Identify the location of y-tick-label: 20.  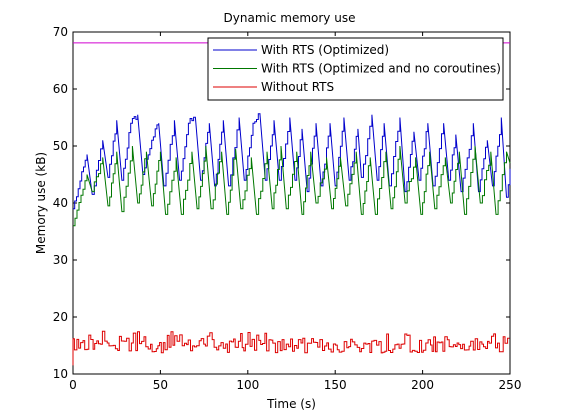
(60, 317).